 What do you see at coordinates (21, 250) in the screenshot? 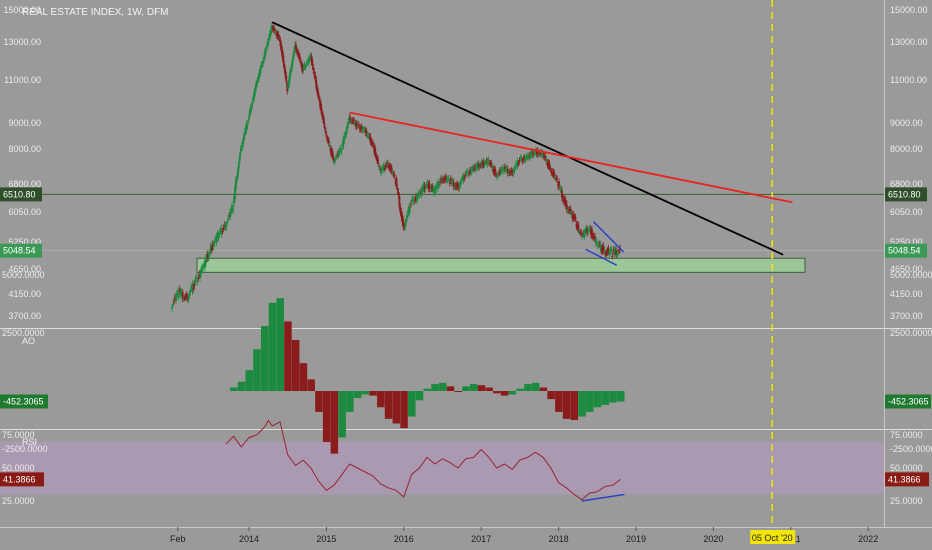
I see `price-badge-left-bg` at bounding box center [21, 250].